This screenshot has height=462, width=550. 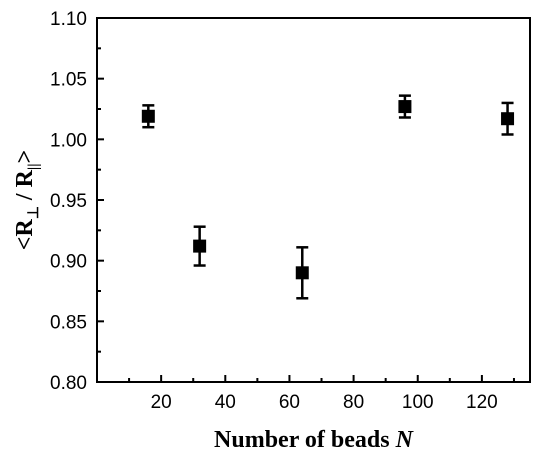 I want to click on y-label-part-4: ||, so click(x=34, y=166).